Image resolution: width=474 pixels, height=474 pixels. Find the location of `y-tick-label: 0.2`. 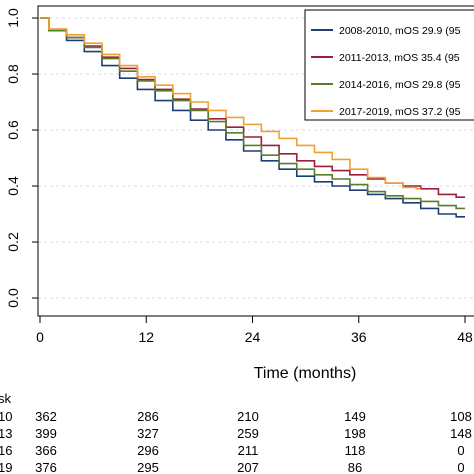

y-tick-label: 0.2 is located at coordinates (13, 242).